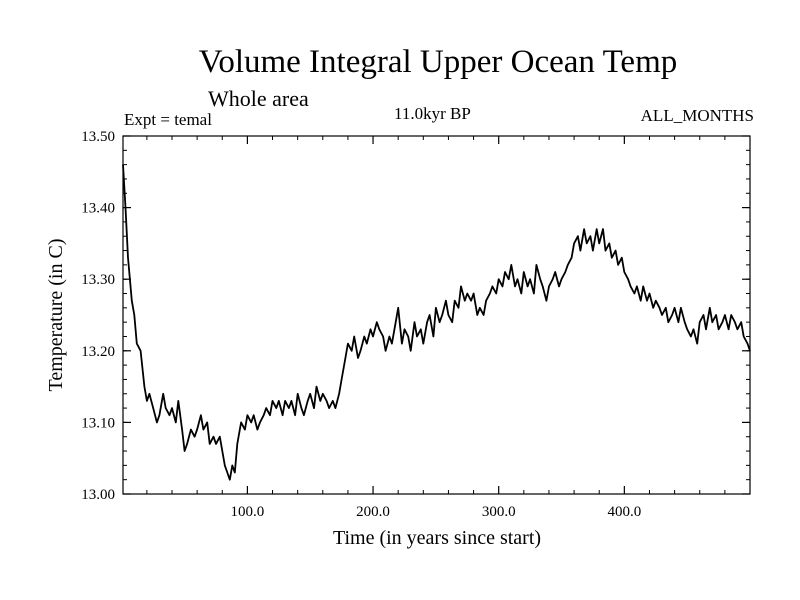 The height and width of the screenshot is (600, 800). Describe the element at coordinates (98, 423) in the screenshot. I see `y-tick-label: 13.10` at that location.